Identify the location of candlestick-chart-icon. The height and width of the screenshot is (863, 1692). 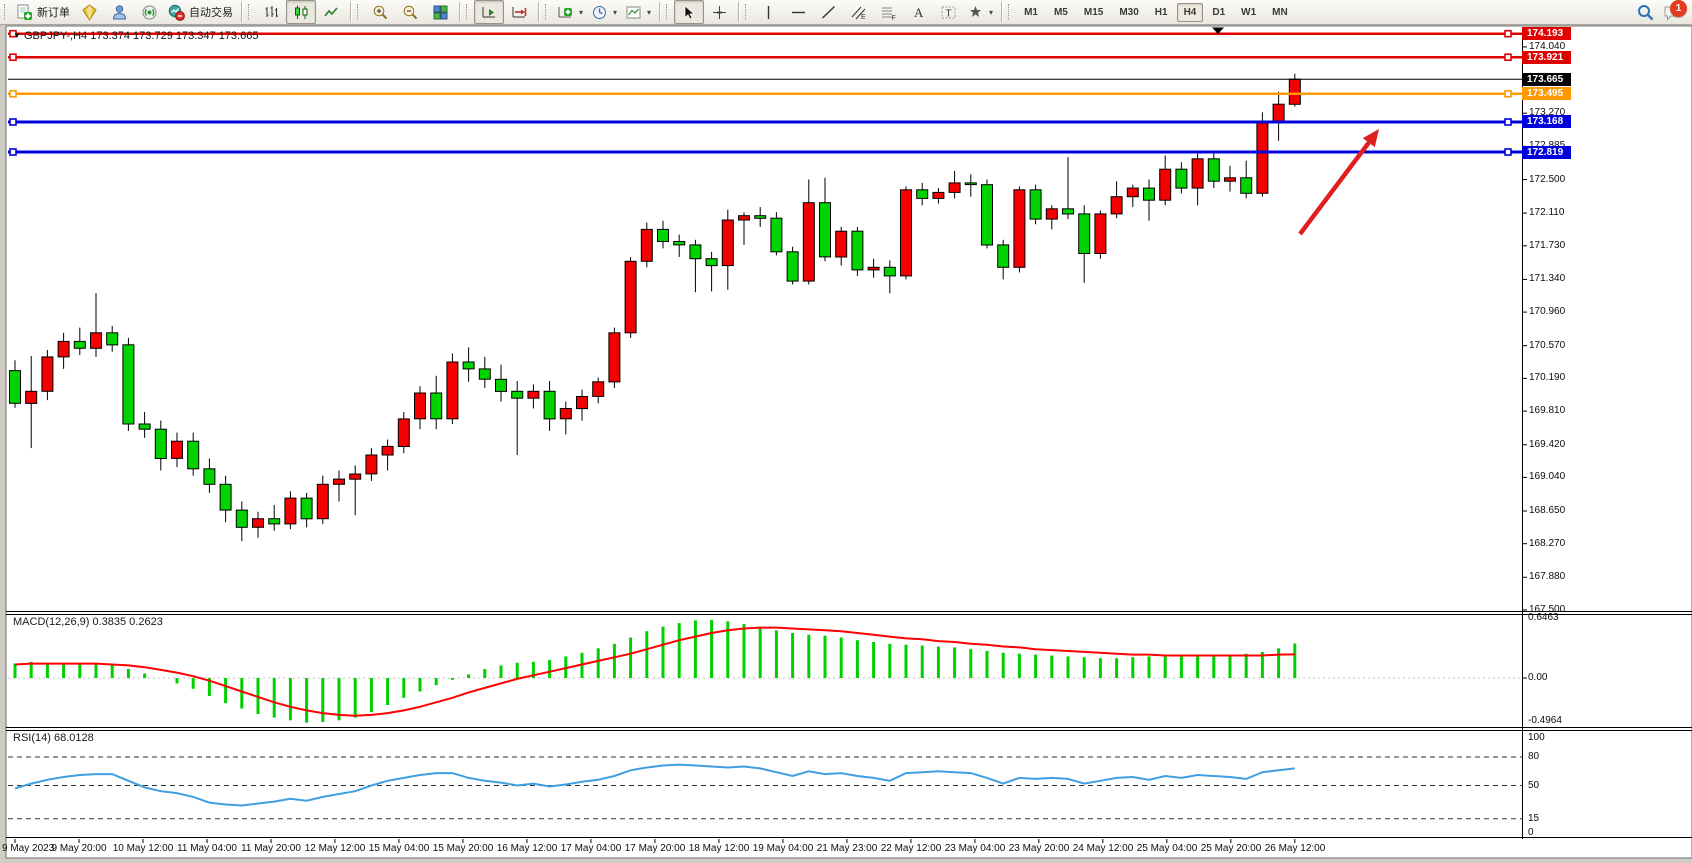
(301, 12).